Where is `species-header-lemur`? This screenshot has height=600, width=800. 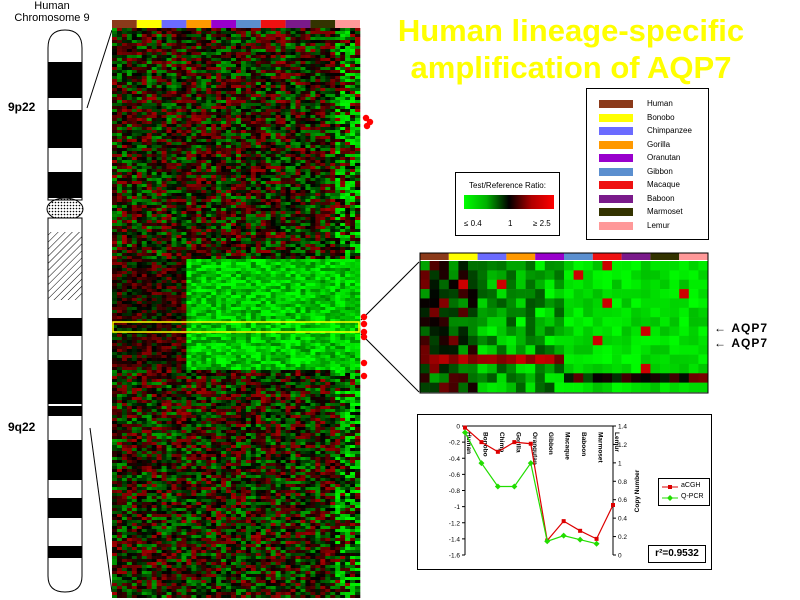 species-header-lemur is located at coordinates (347, 24).